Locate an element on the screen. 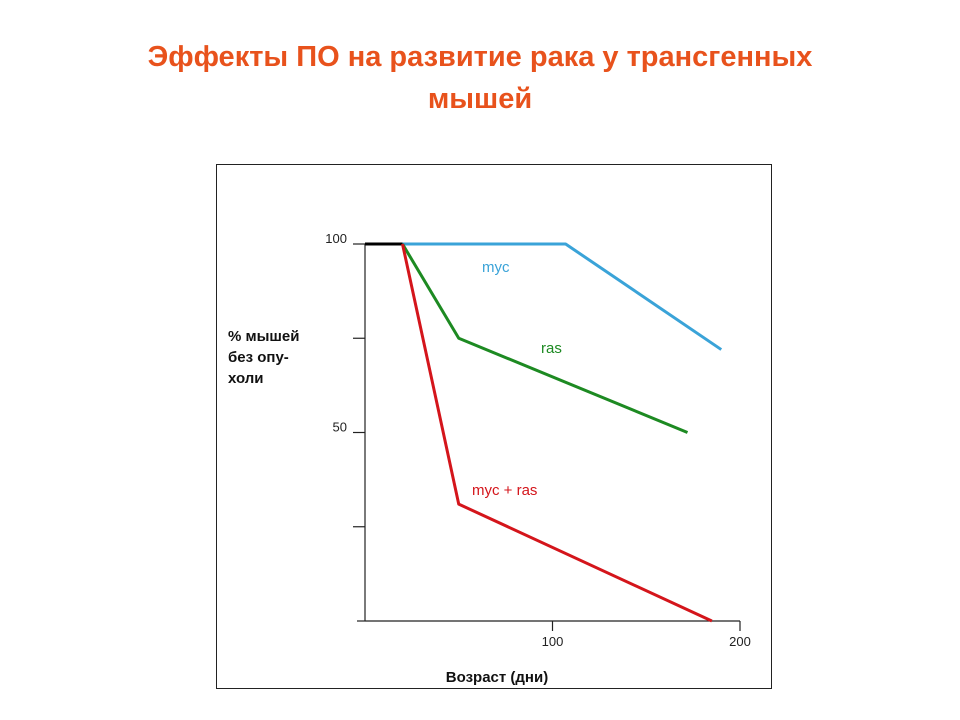  x-tick-label: 100 is located at coordinates (553, 641).